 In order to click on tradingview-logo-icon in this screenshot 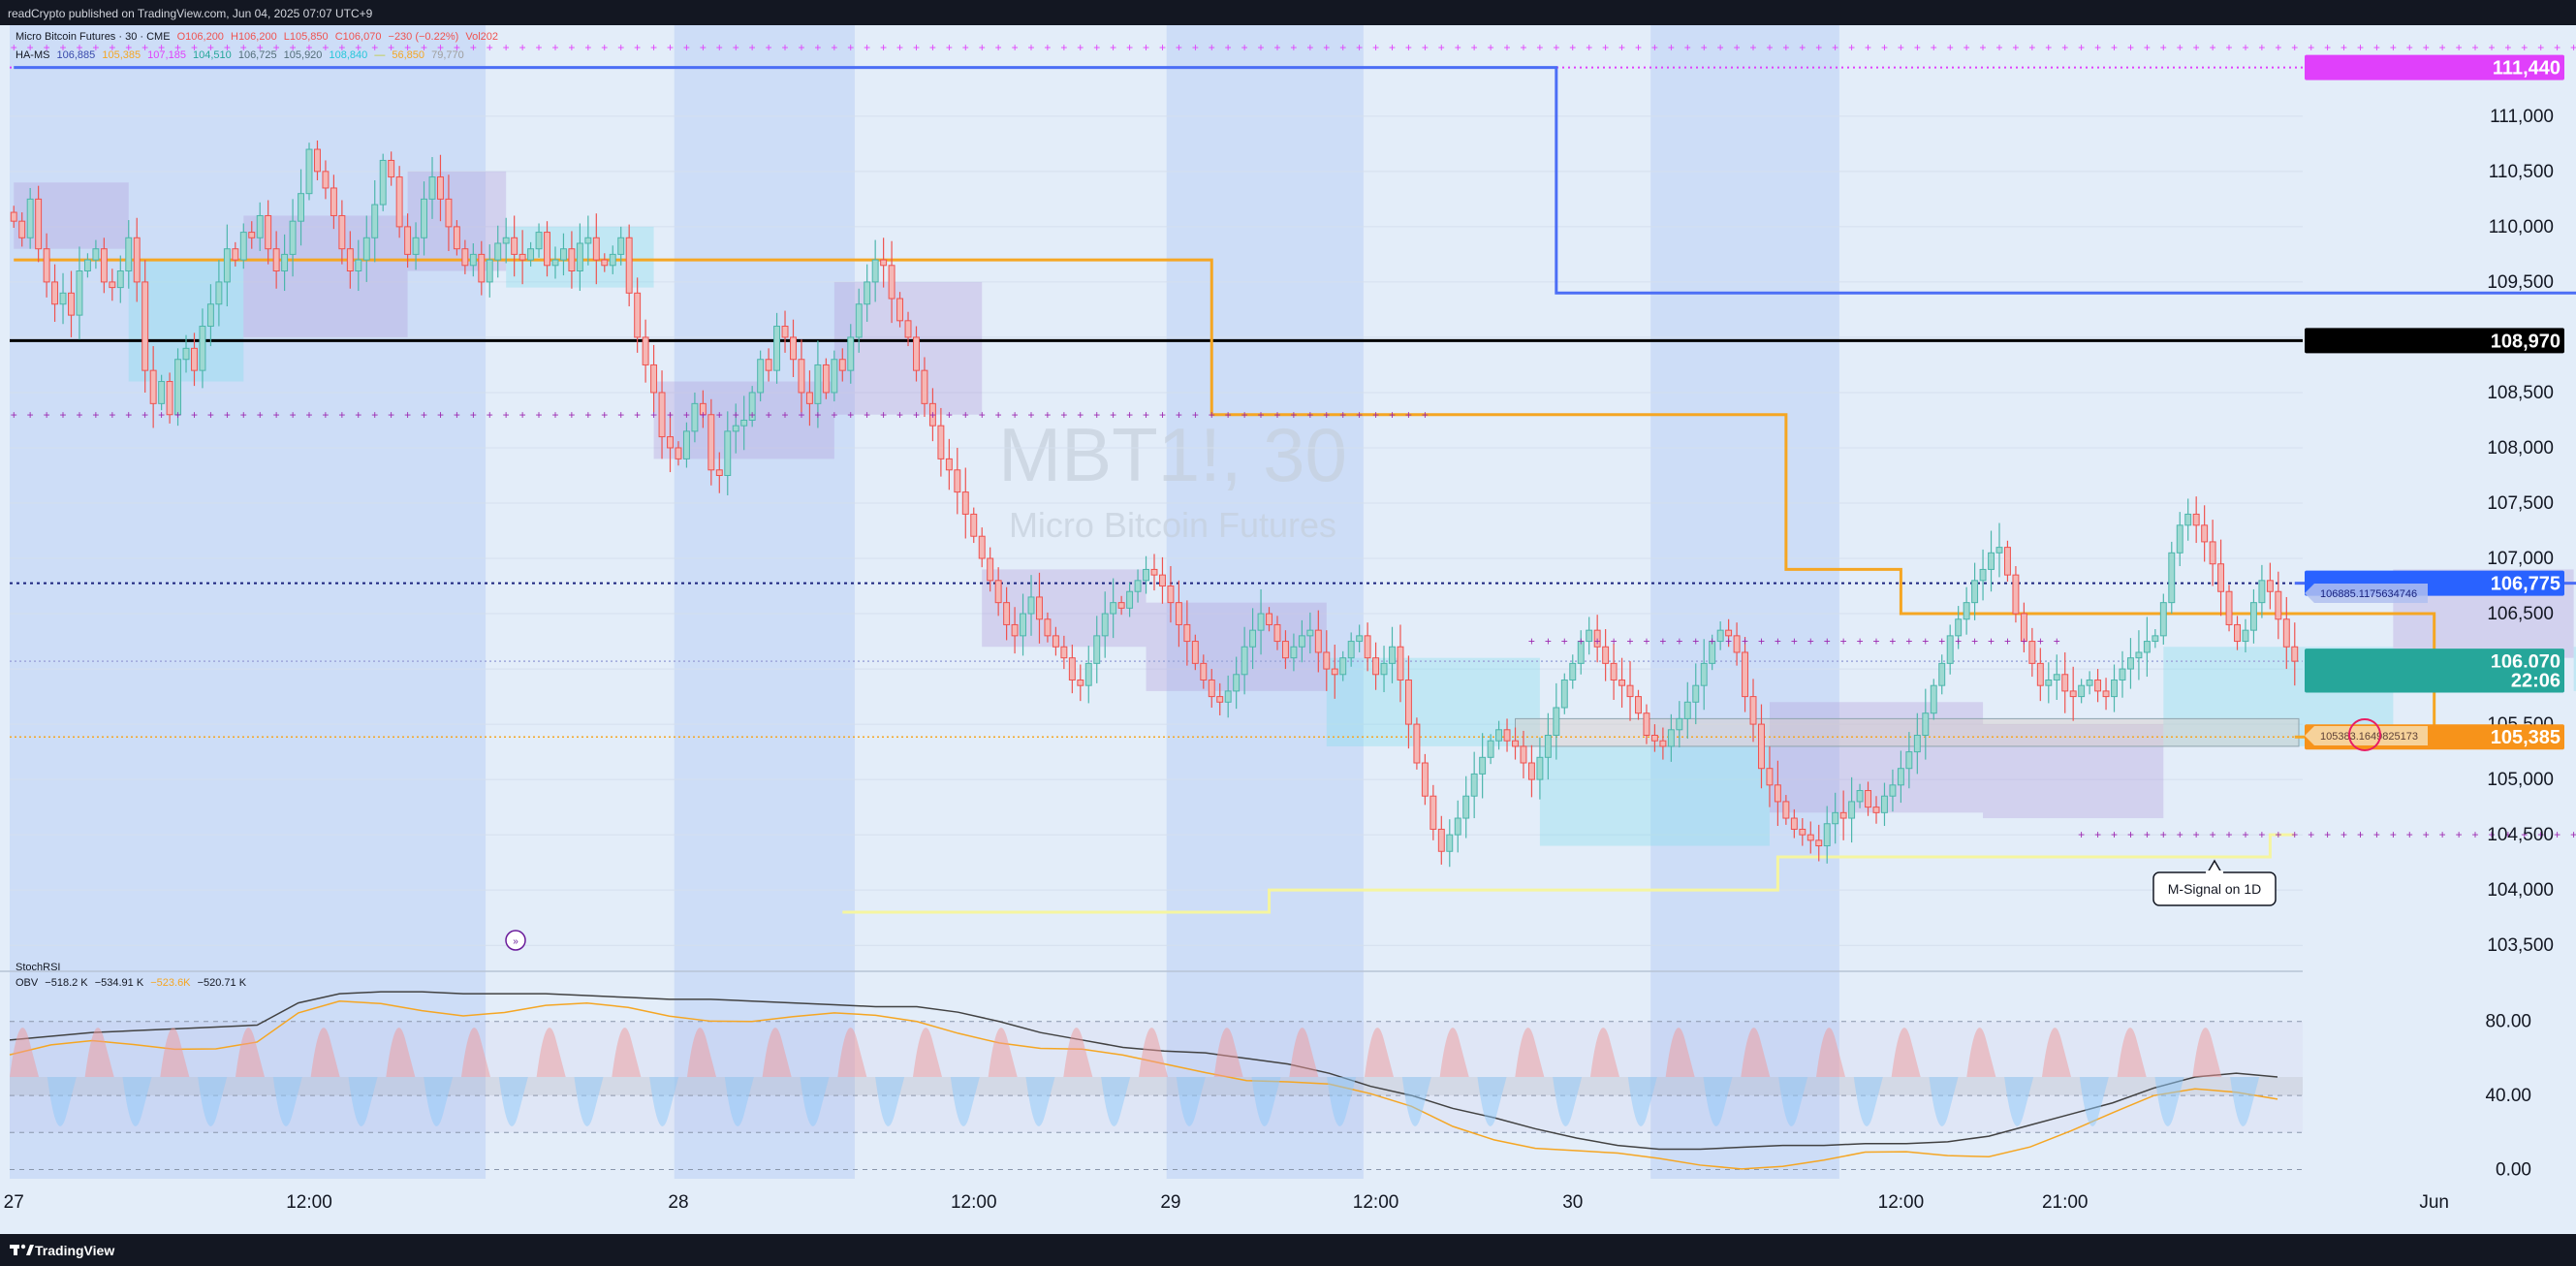, I will do `click(33, 1249)`.